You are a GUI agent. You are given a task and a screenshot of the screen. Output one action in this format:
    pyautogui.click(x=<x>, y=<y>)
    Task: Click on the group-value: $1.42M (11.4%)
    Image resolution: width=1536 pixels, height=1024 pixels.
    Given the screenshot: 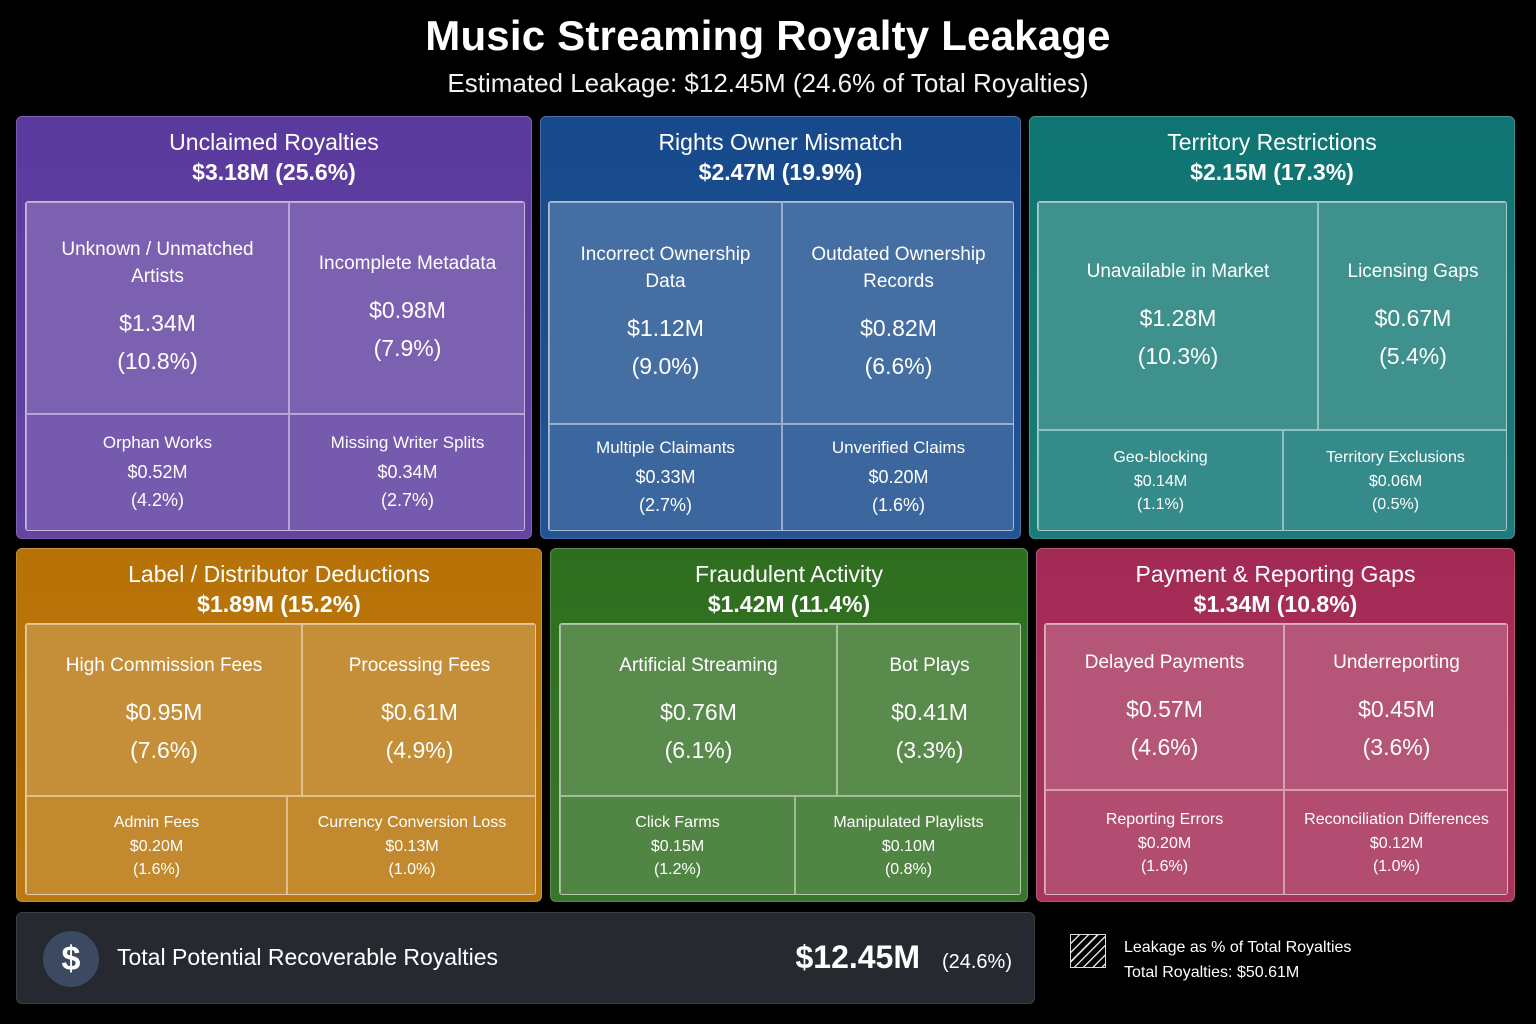 What is the action you would take?
    pyautogui.click(x=789, y=604)
    